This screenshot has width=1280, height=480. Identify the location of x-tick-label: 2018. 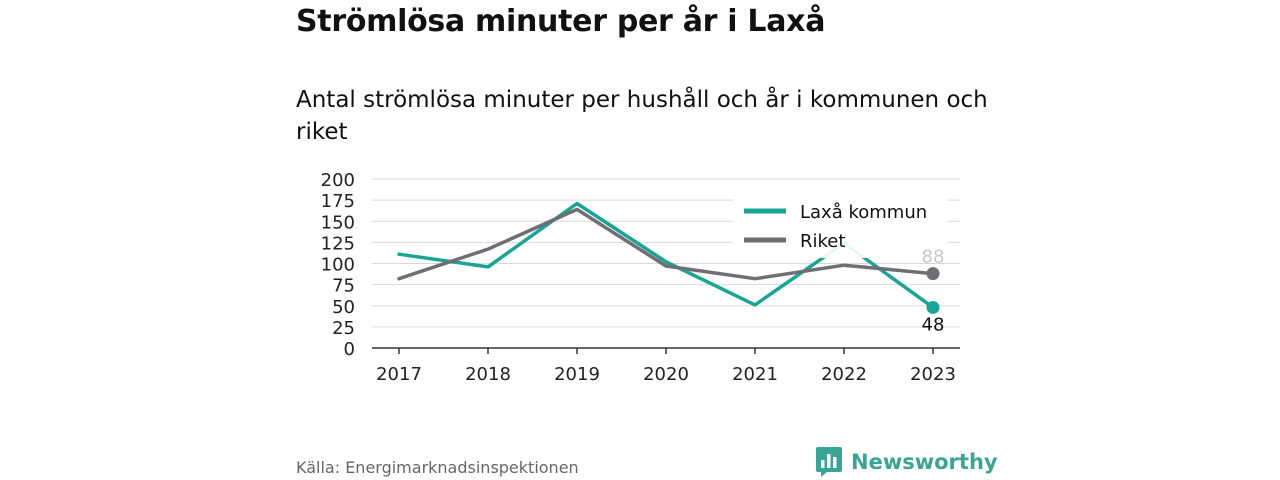
(488, 374).